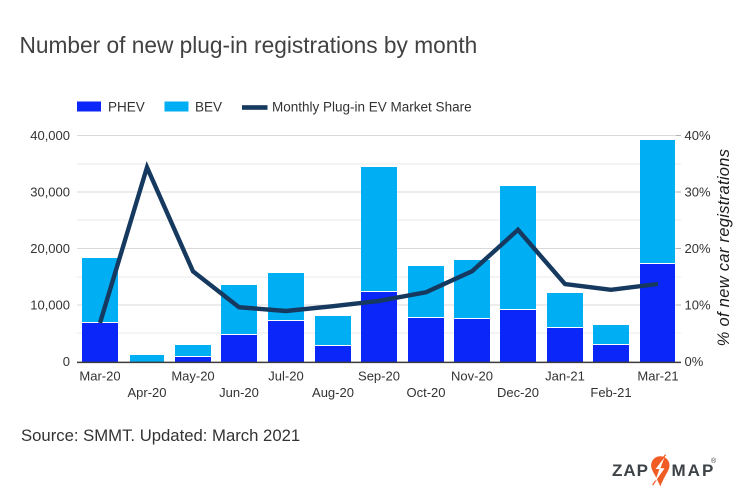 Image resolution: width=753 pixels, height=495 pixels. Describe the element at coordinates (724, 248) in the screenshot. I see `svg-text: % of new car registrations` at that location.